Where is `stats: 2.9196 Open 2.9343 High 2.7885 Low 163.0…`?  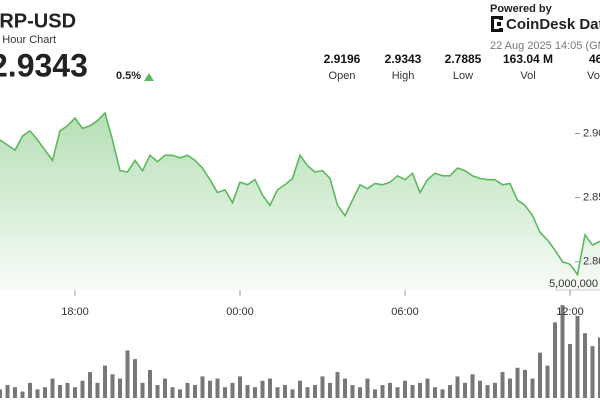
stats: 2.9196 Open 2.9343 High 2.7885 Low 163.0… is located at coordinates (462, 67).